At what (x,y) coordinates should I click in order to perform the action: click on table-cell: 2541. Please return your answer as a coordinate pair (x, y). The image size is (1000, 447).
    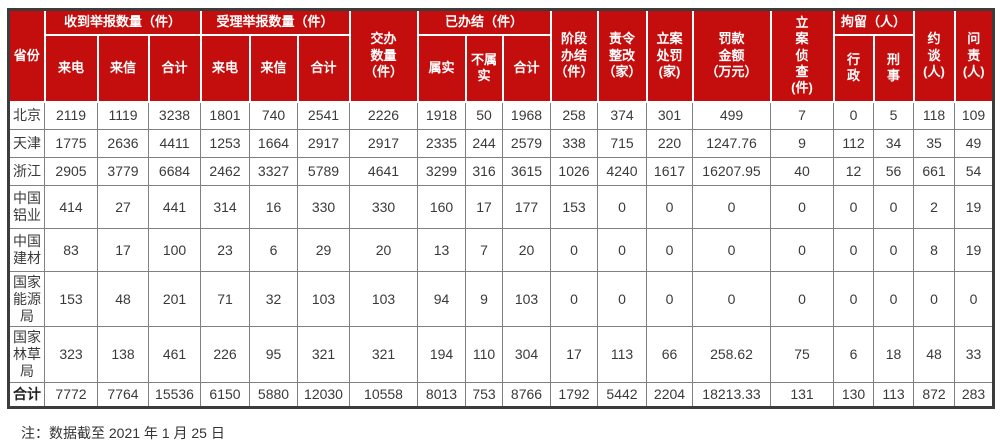
    Looking at the image, I should click on (323, 115).